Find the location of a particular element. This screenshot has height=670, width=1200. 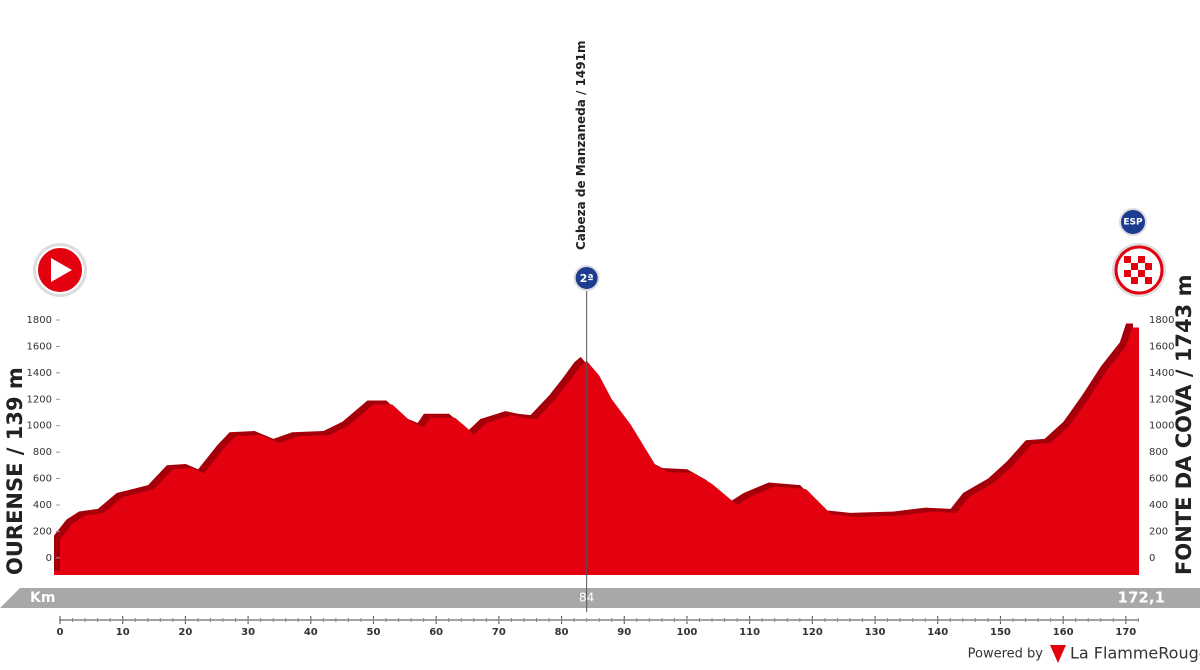

footer-logo is located at coordinates (1058, 654).